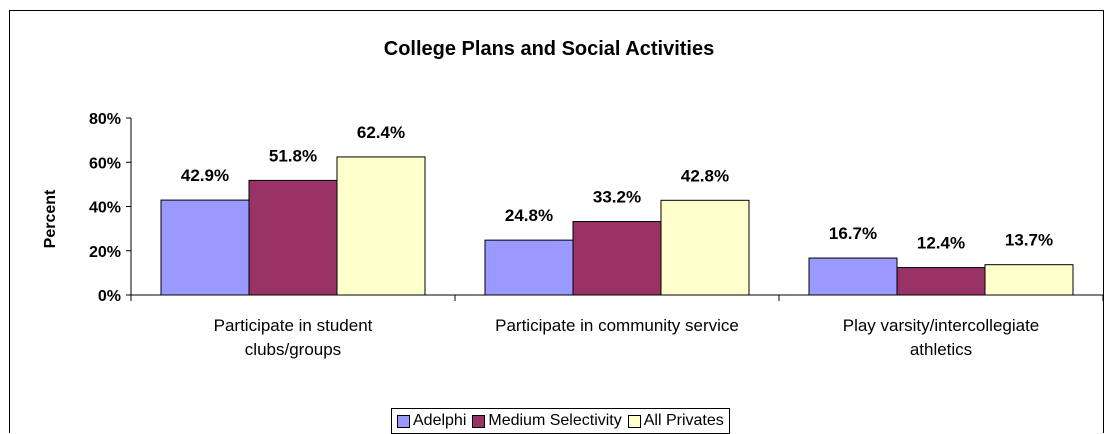 Image resolution: width=1109 pixels, height=434 pixels. Describe the element at coordinates (105, 208) in the screenshot. I see `y-tick-label: 40%` at that location.